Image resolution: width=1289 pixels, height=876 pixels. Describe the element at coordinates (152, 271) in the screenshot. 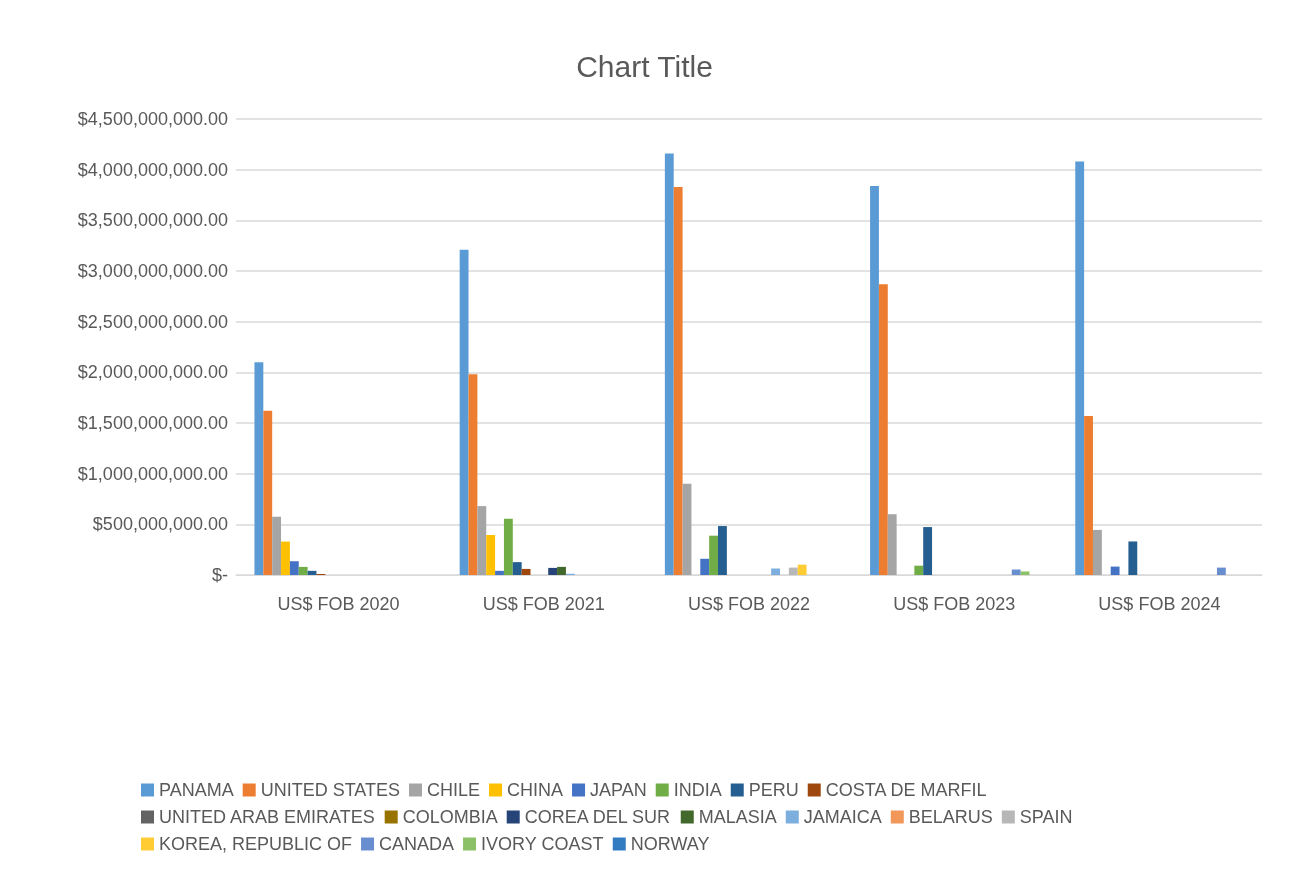

I see `y-tick-label: $3,000,000,000.00` at that location.